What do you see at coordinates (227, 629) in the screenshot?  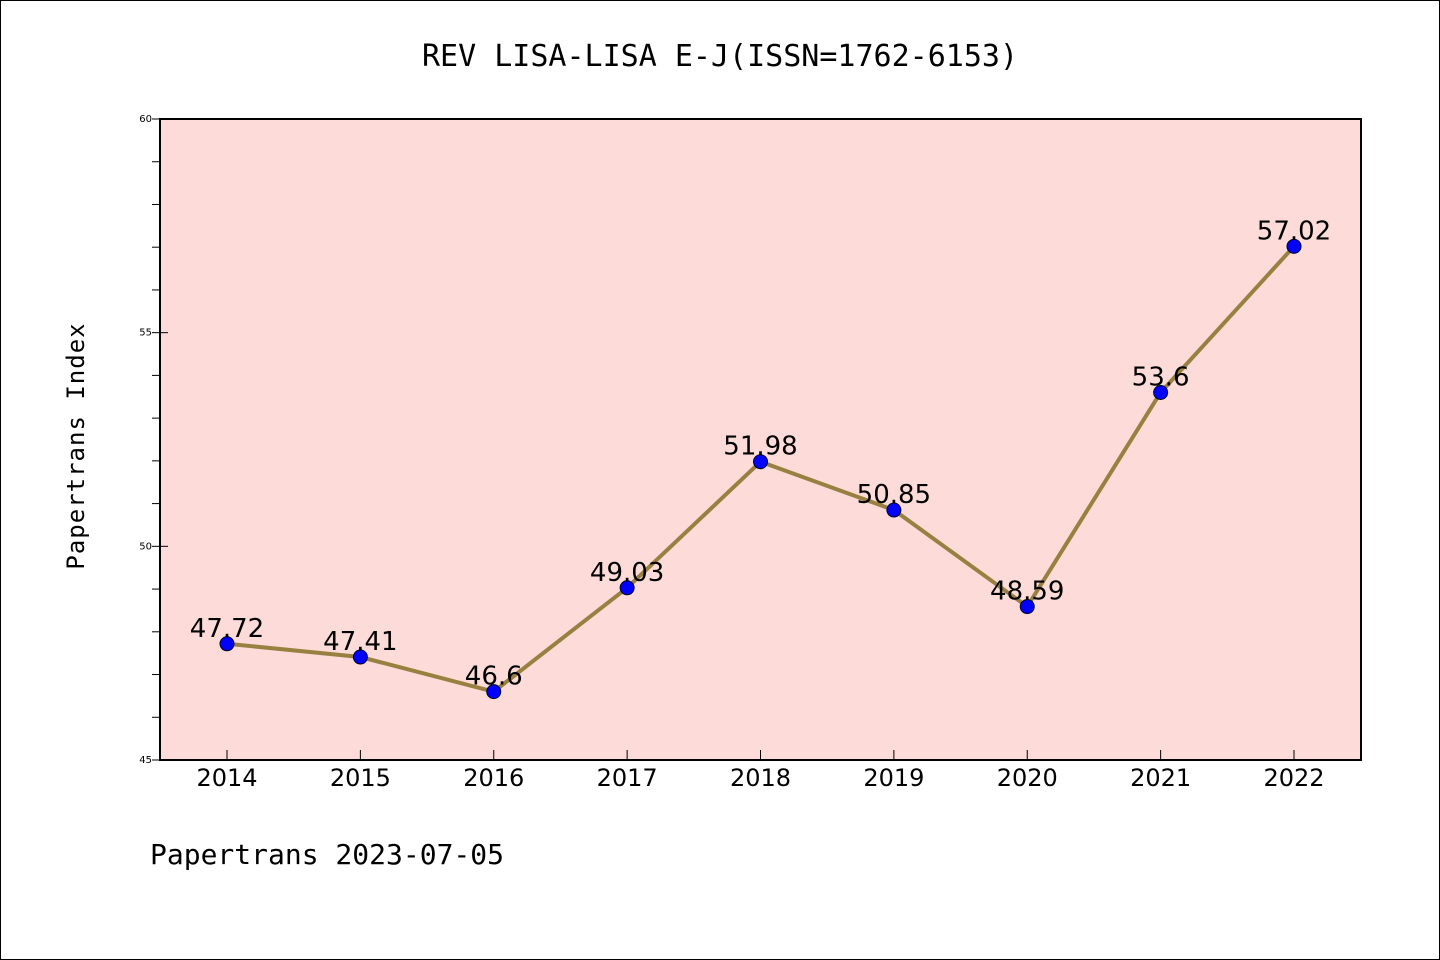 I see `data-label: 47.72` at bounding box center [227, 629].